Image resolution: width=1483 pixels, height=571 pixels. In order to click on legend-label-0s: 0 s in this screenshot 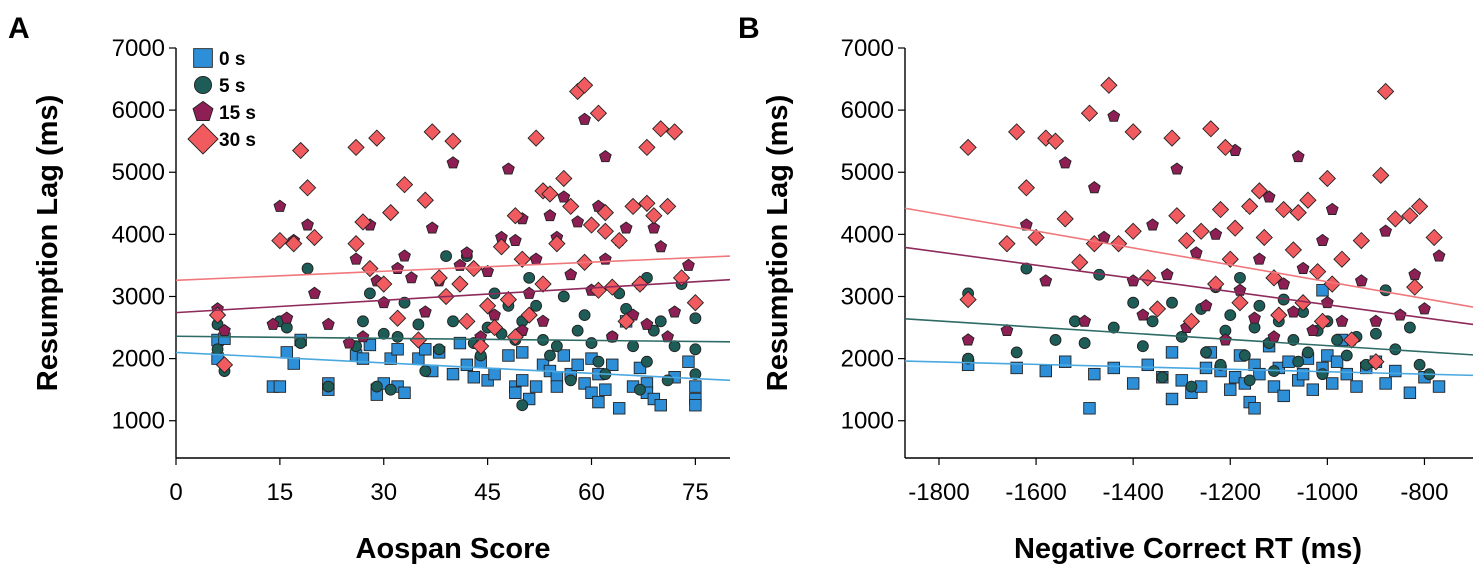, I will do `click(232, 59)`.